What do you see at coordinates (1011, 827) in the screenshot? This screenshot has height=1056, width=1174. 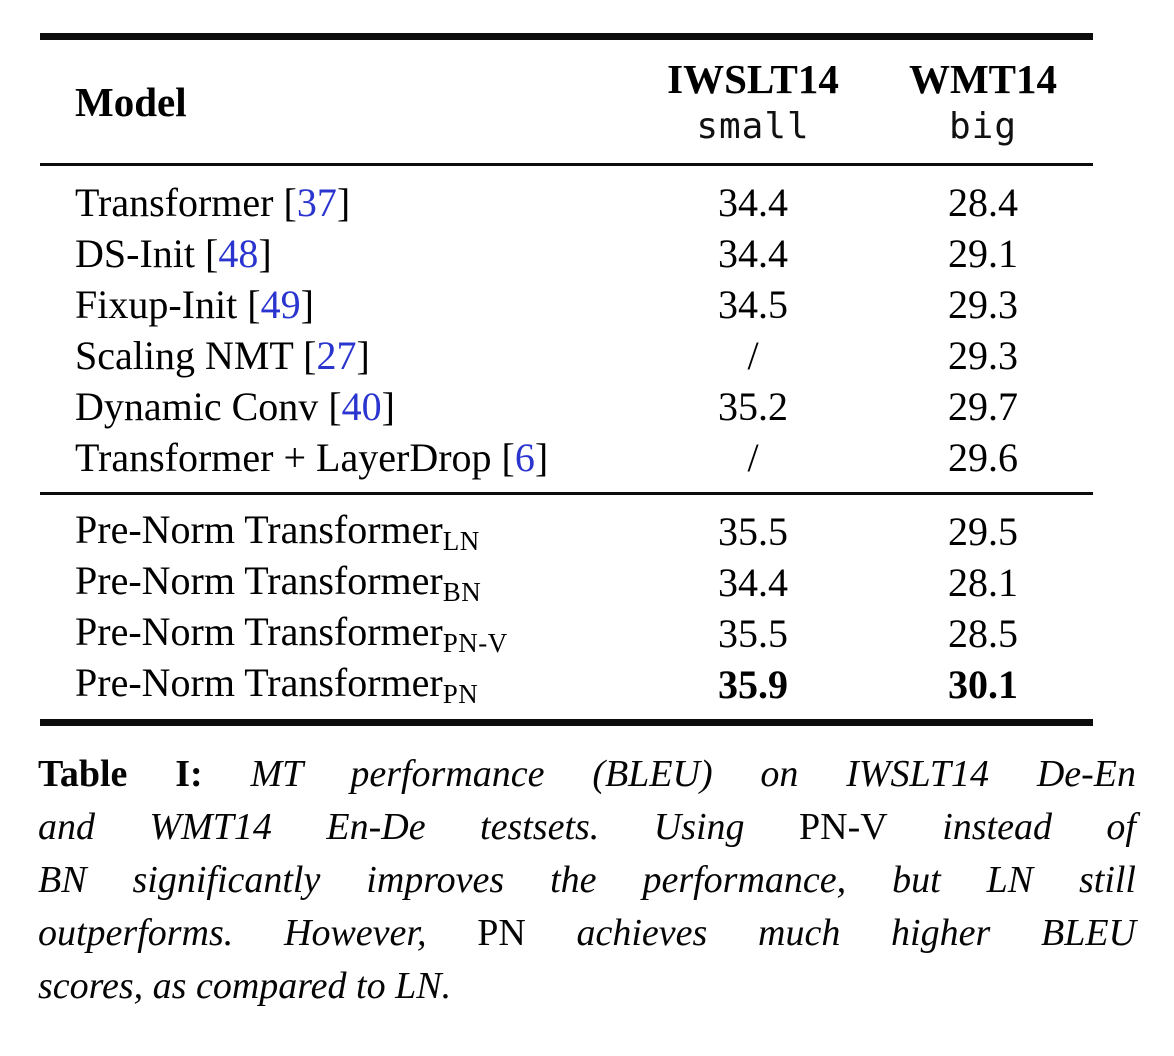 I see `caption-text: instead of` at bounding box center [1011, 827].